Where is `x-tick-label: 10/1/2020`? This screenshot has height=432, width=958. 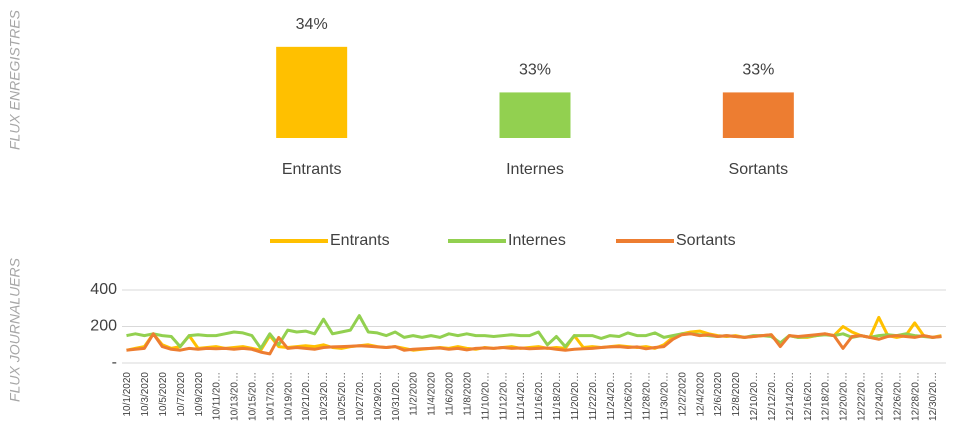
x-tick-label: 10/1/2020 is located at coordinates (127, 394).